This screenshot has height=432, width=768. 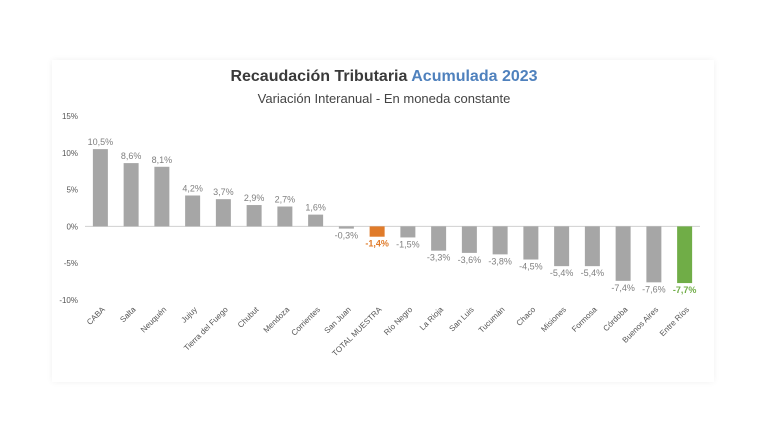 I want to click on x-tick-label: San Luis, so click(x=461, y=319).